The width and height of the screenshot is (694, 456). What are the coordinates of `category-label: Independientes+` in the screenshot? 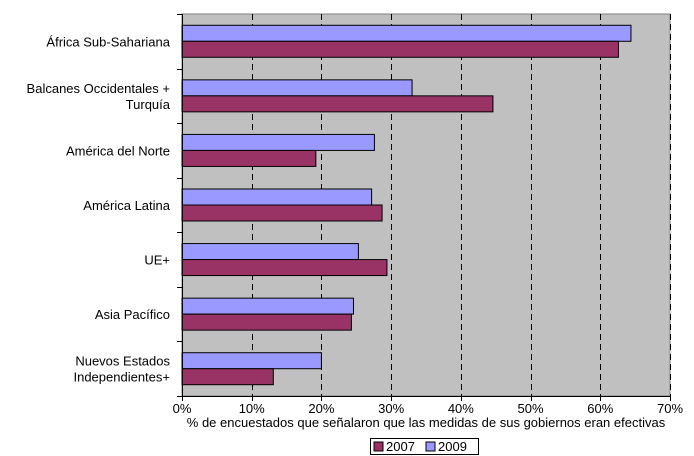 It's located at (121, 377).